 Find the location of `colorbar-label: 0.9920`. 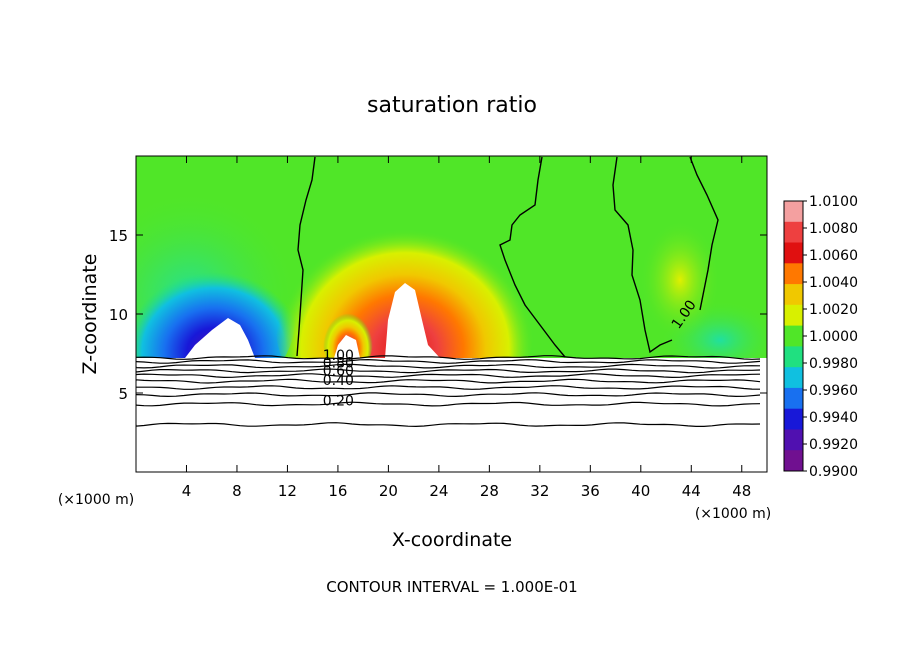

colorbar-label: 0.9920 is located at coordinates (833, 445).